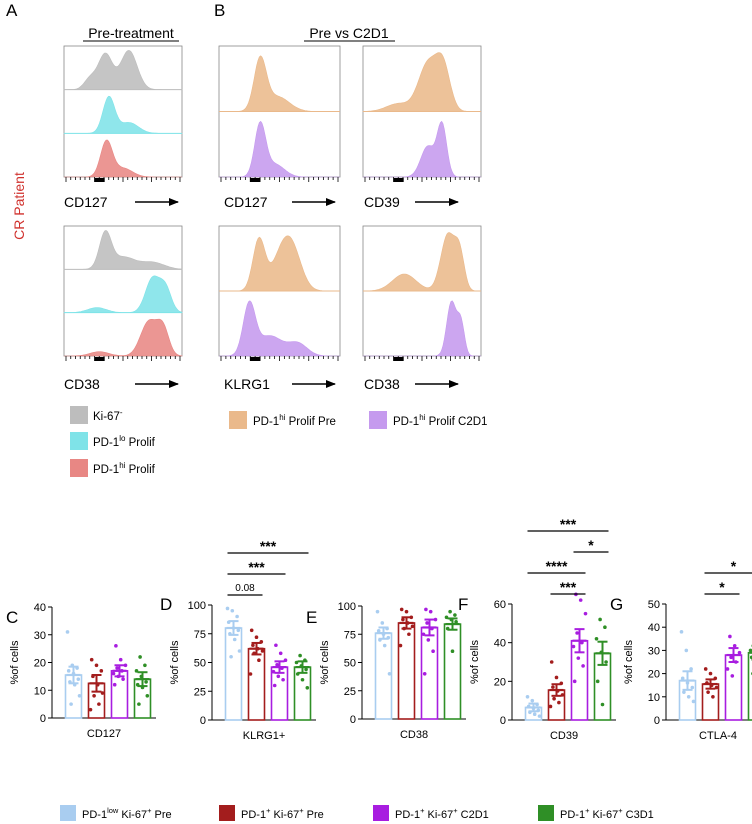 The image size is (752, 824). What do you see at coordinates (350, 635) in the screenshot?
I see `y-tick-label: 75` at bounding box center [350, 635].